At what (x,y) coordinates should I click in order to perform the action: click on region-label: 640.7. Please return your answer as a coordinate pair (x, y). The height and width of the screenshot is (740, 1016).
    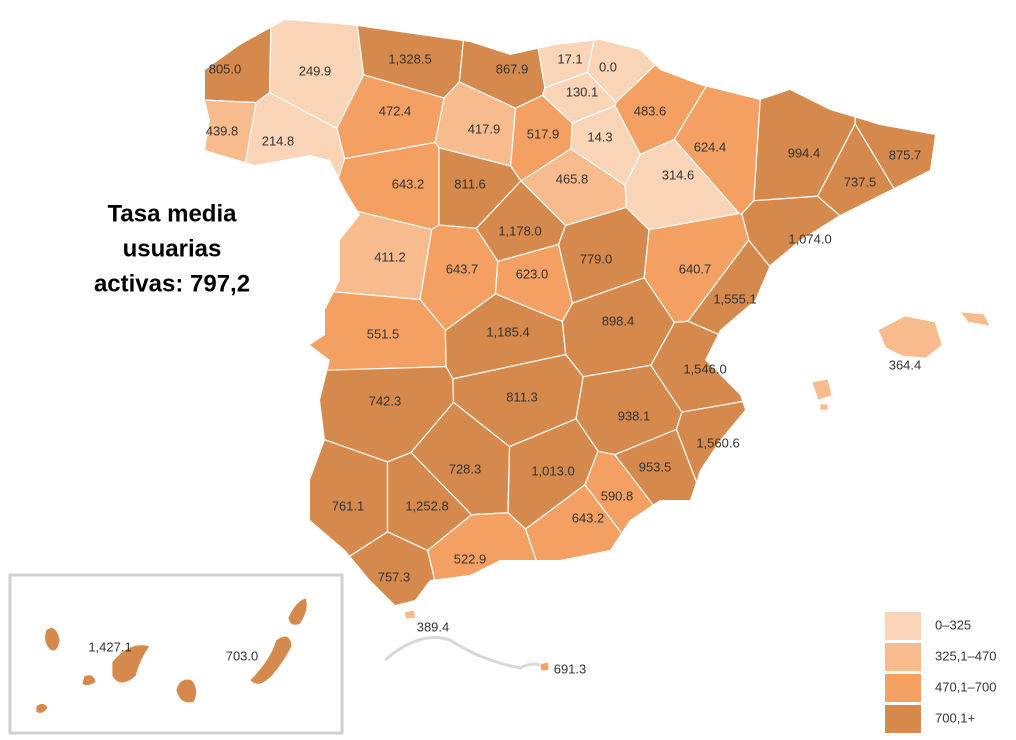
    Looking at the image, I should click on (695, 268).